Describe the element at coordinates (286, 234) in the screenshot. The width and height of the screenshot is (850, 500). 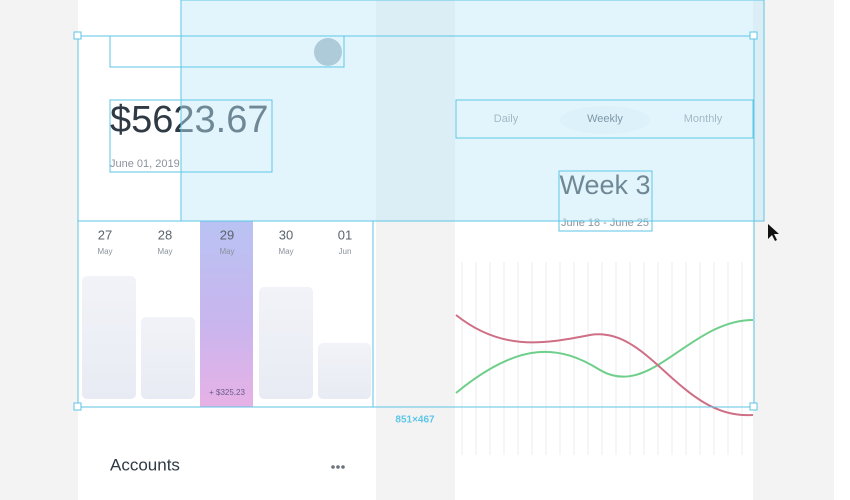
I see `day-number: 30` at that location.